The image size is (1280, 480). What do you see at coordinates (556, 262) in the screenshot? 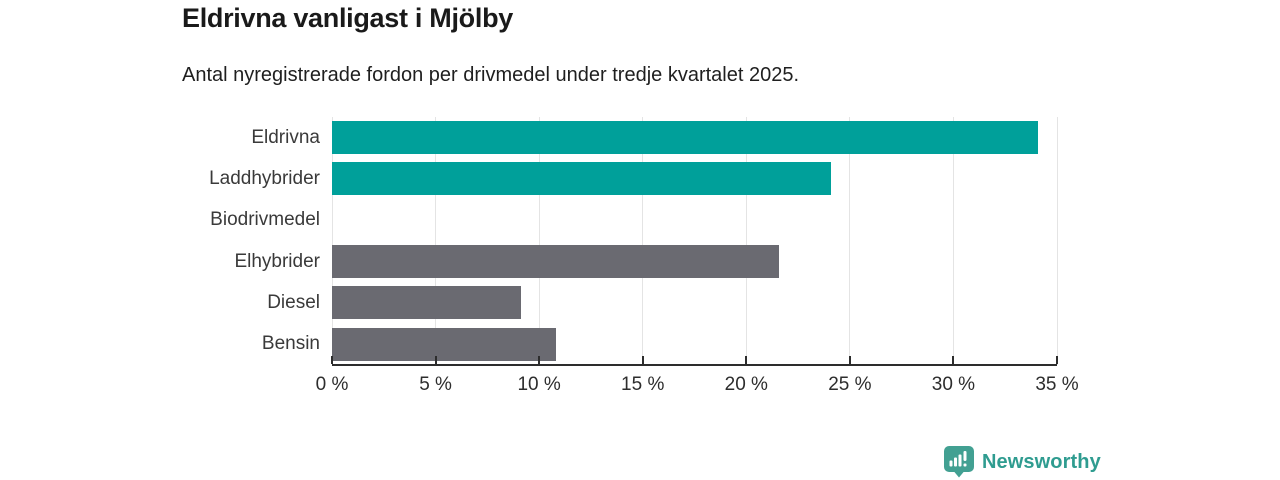
I see `bar-elhybrider` at bounding box center [556, 262].